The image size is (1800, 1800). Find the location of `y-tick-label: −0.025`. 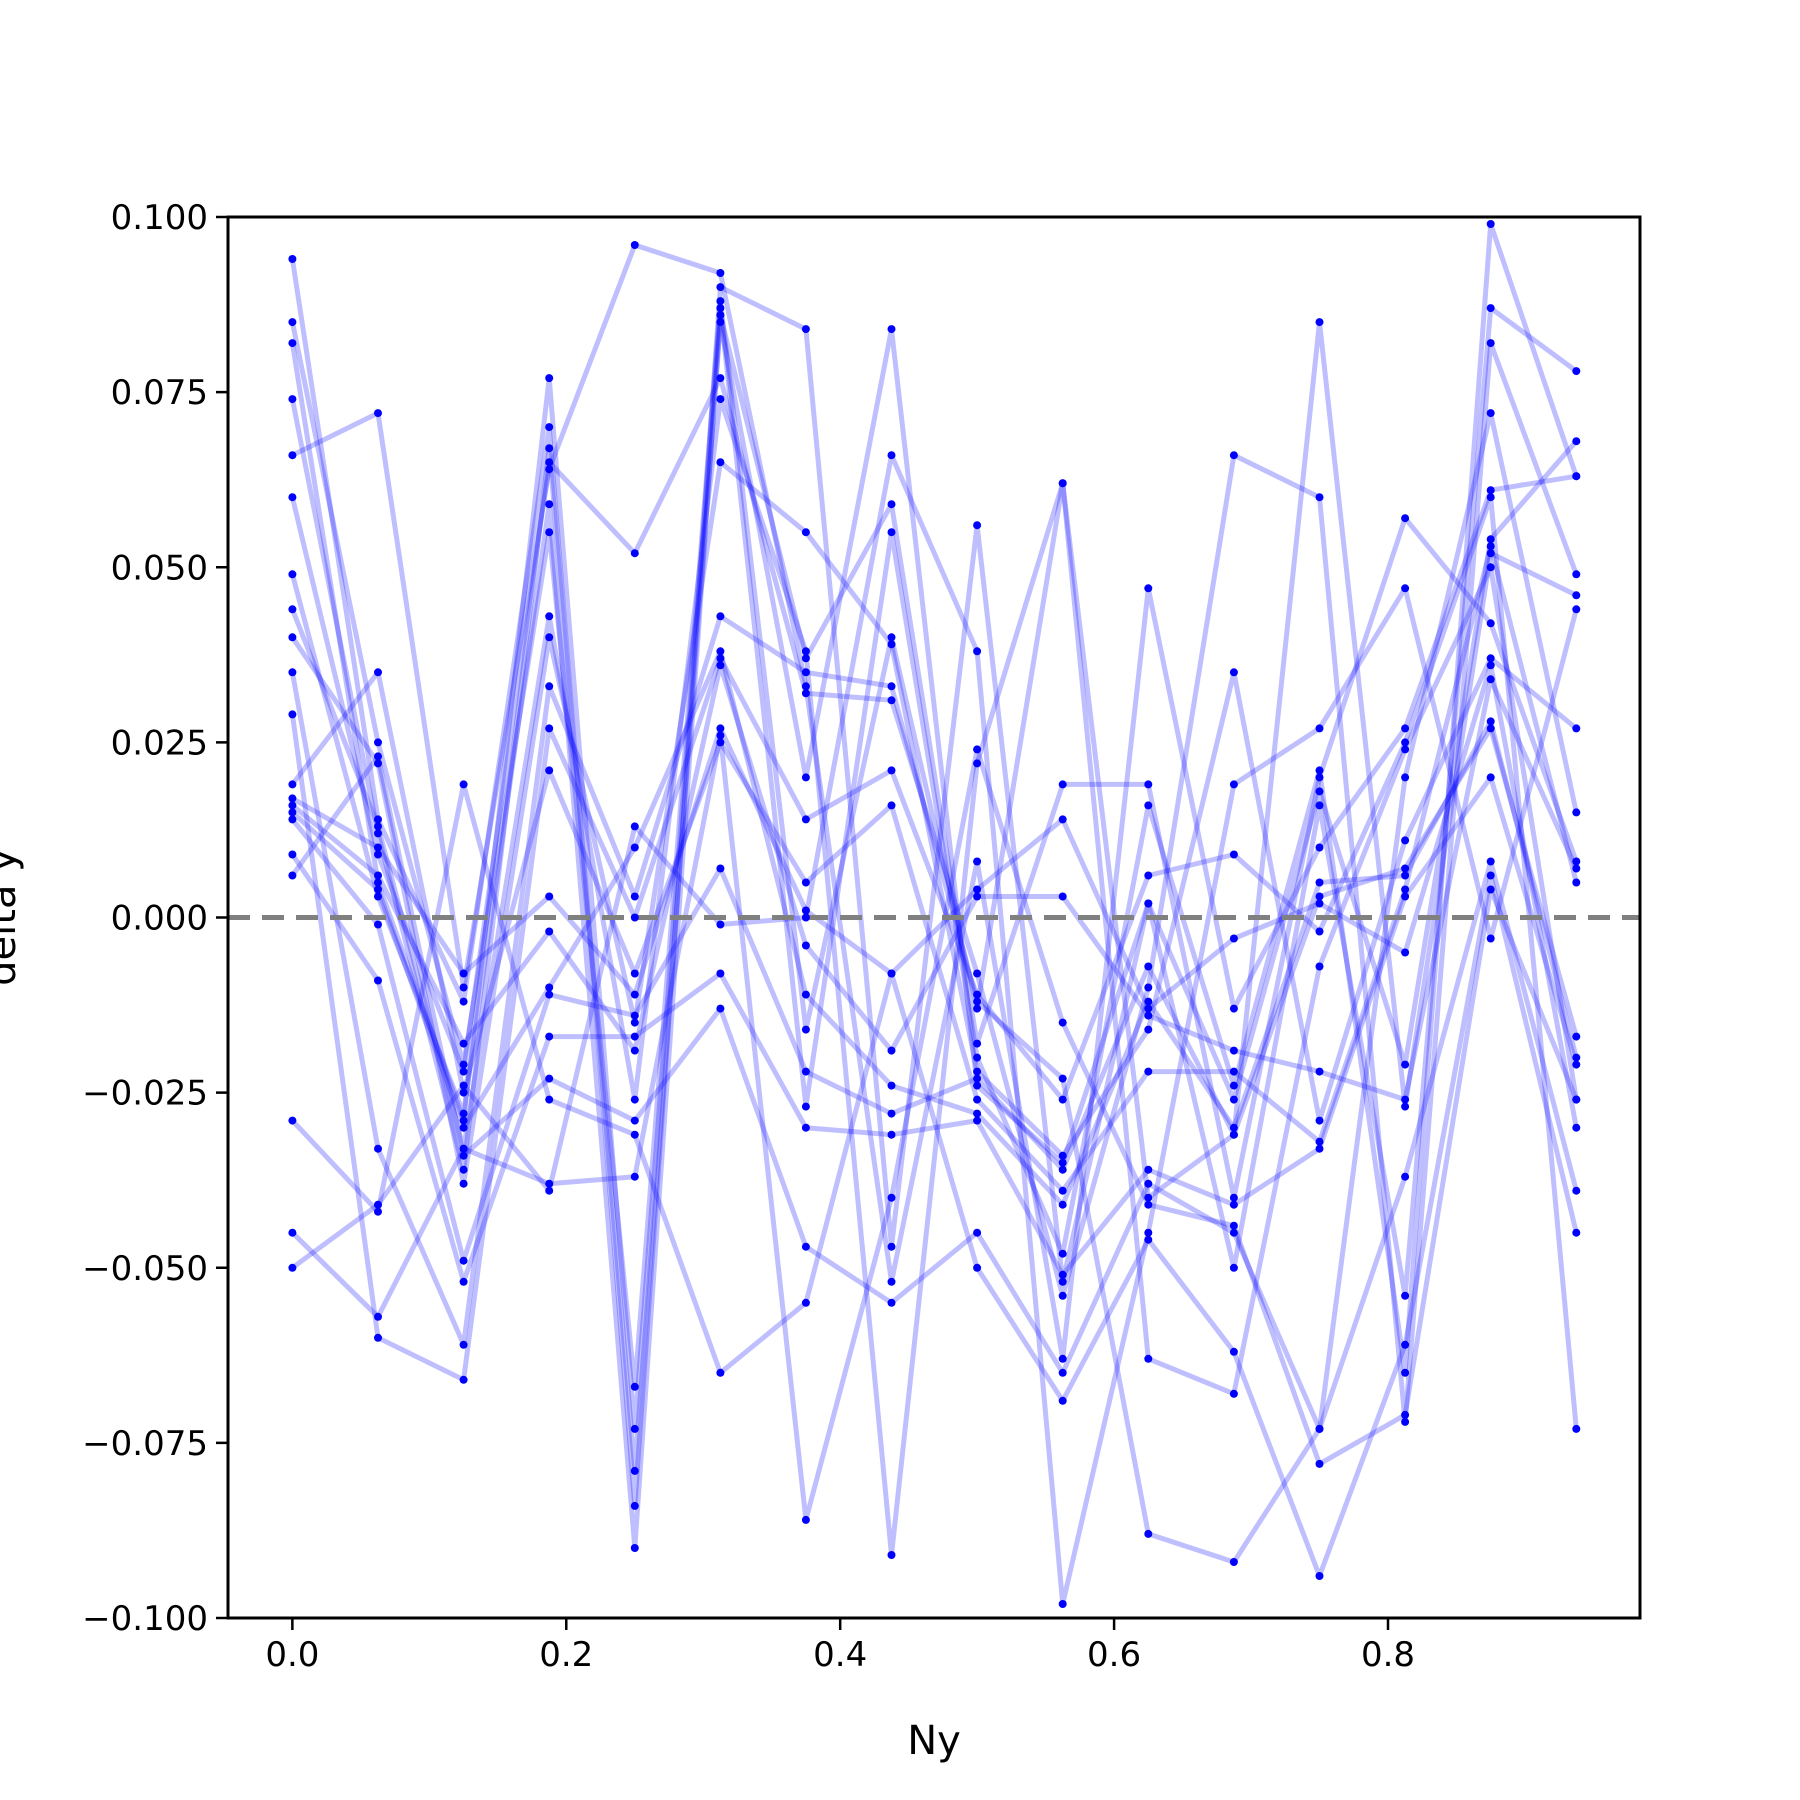

y-tick-label: −0.025 is located at coordinates (145, 1094).